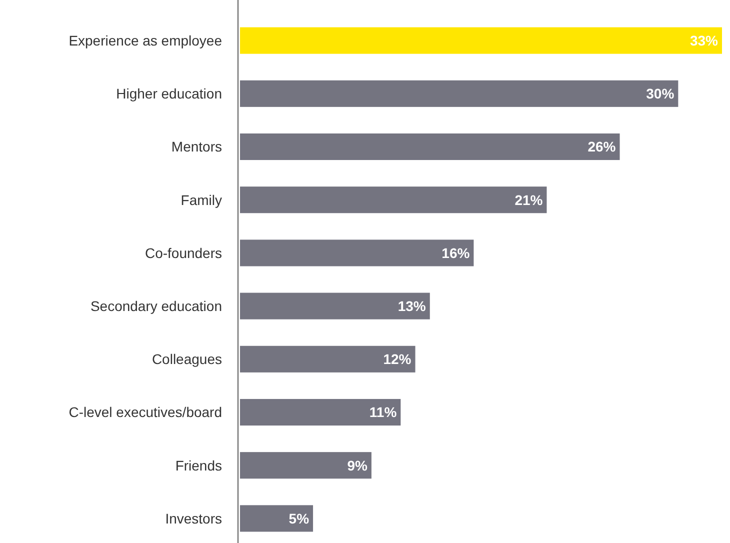 The image size is (730, 543). What do you see at coordinates (704, 40) in the screenshot?
I see `data-label: 33%` at bounding box center [704, 40].